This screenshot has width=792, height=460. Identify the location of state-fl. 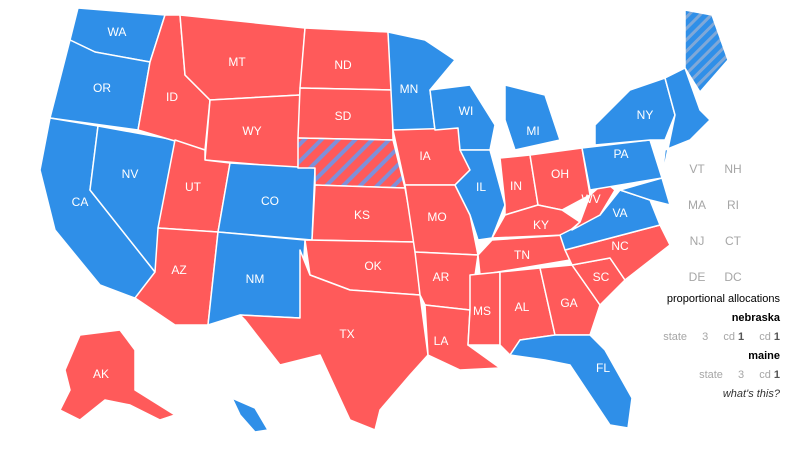
(571, 381).